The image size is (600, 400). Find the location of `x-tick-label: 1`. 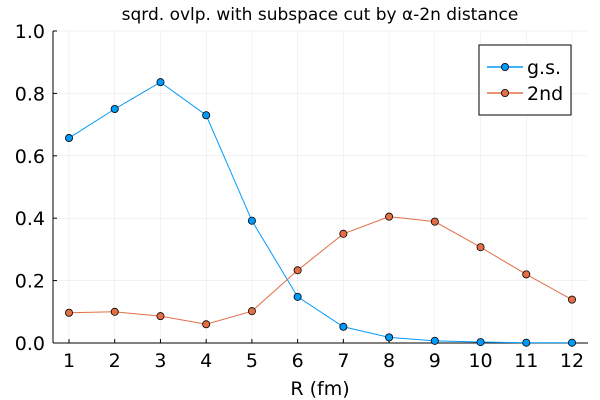

x-tick-label: 1 is located at coordinates (69, 361).